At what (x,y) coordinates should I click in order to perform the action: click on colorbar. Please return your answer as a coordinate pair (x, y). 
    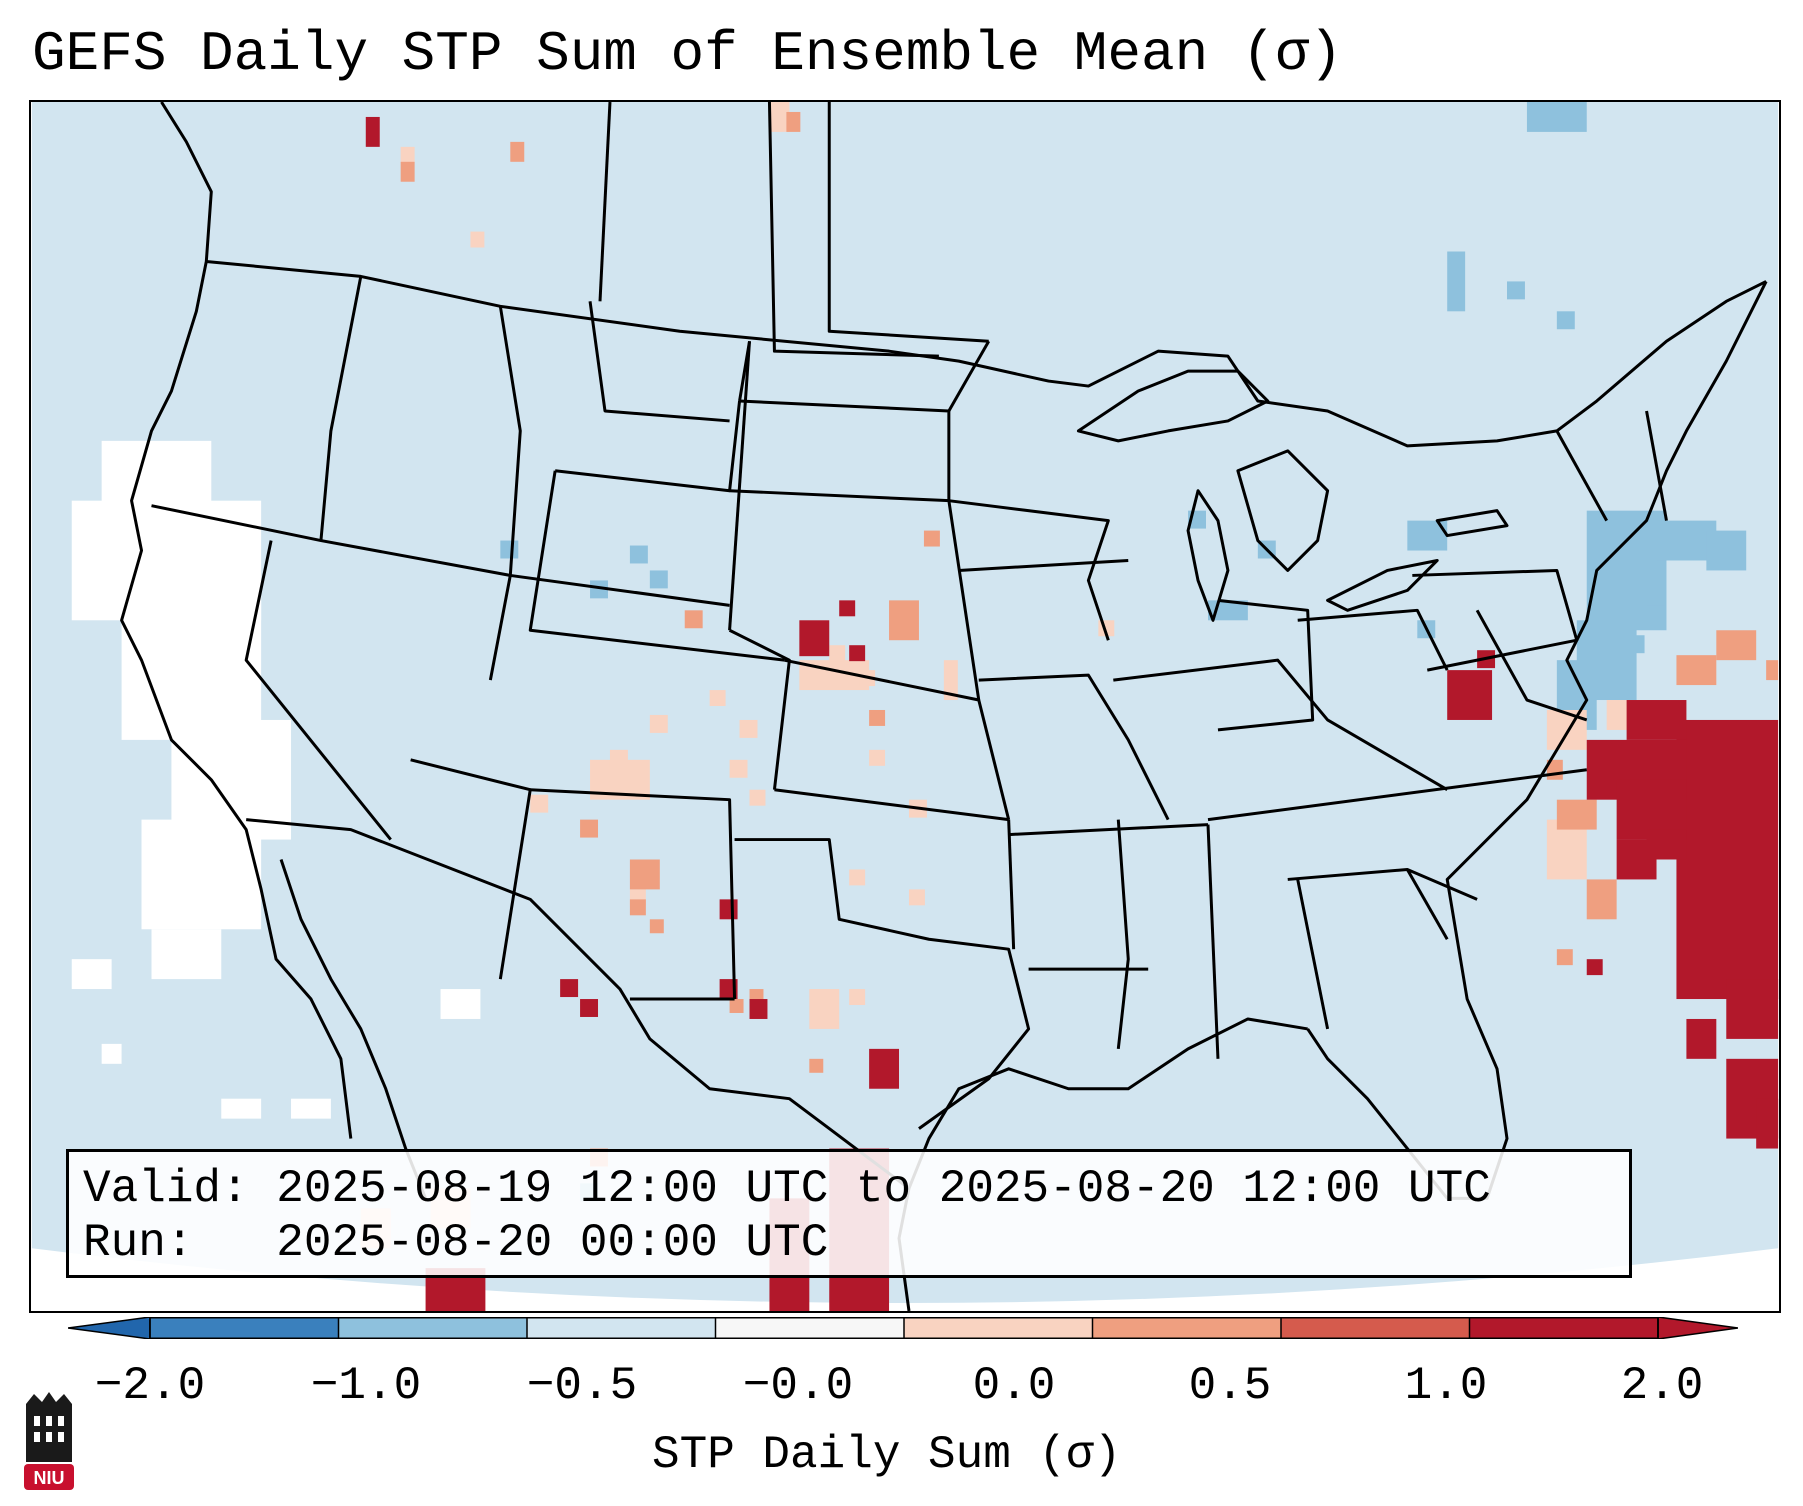
    Looking at the image, I should click on (903, 1328).